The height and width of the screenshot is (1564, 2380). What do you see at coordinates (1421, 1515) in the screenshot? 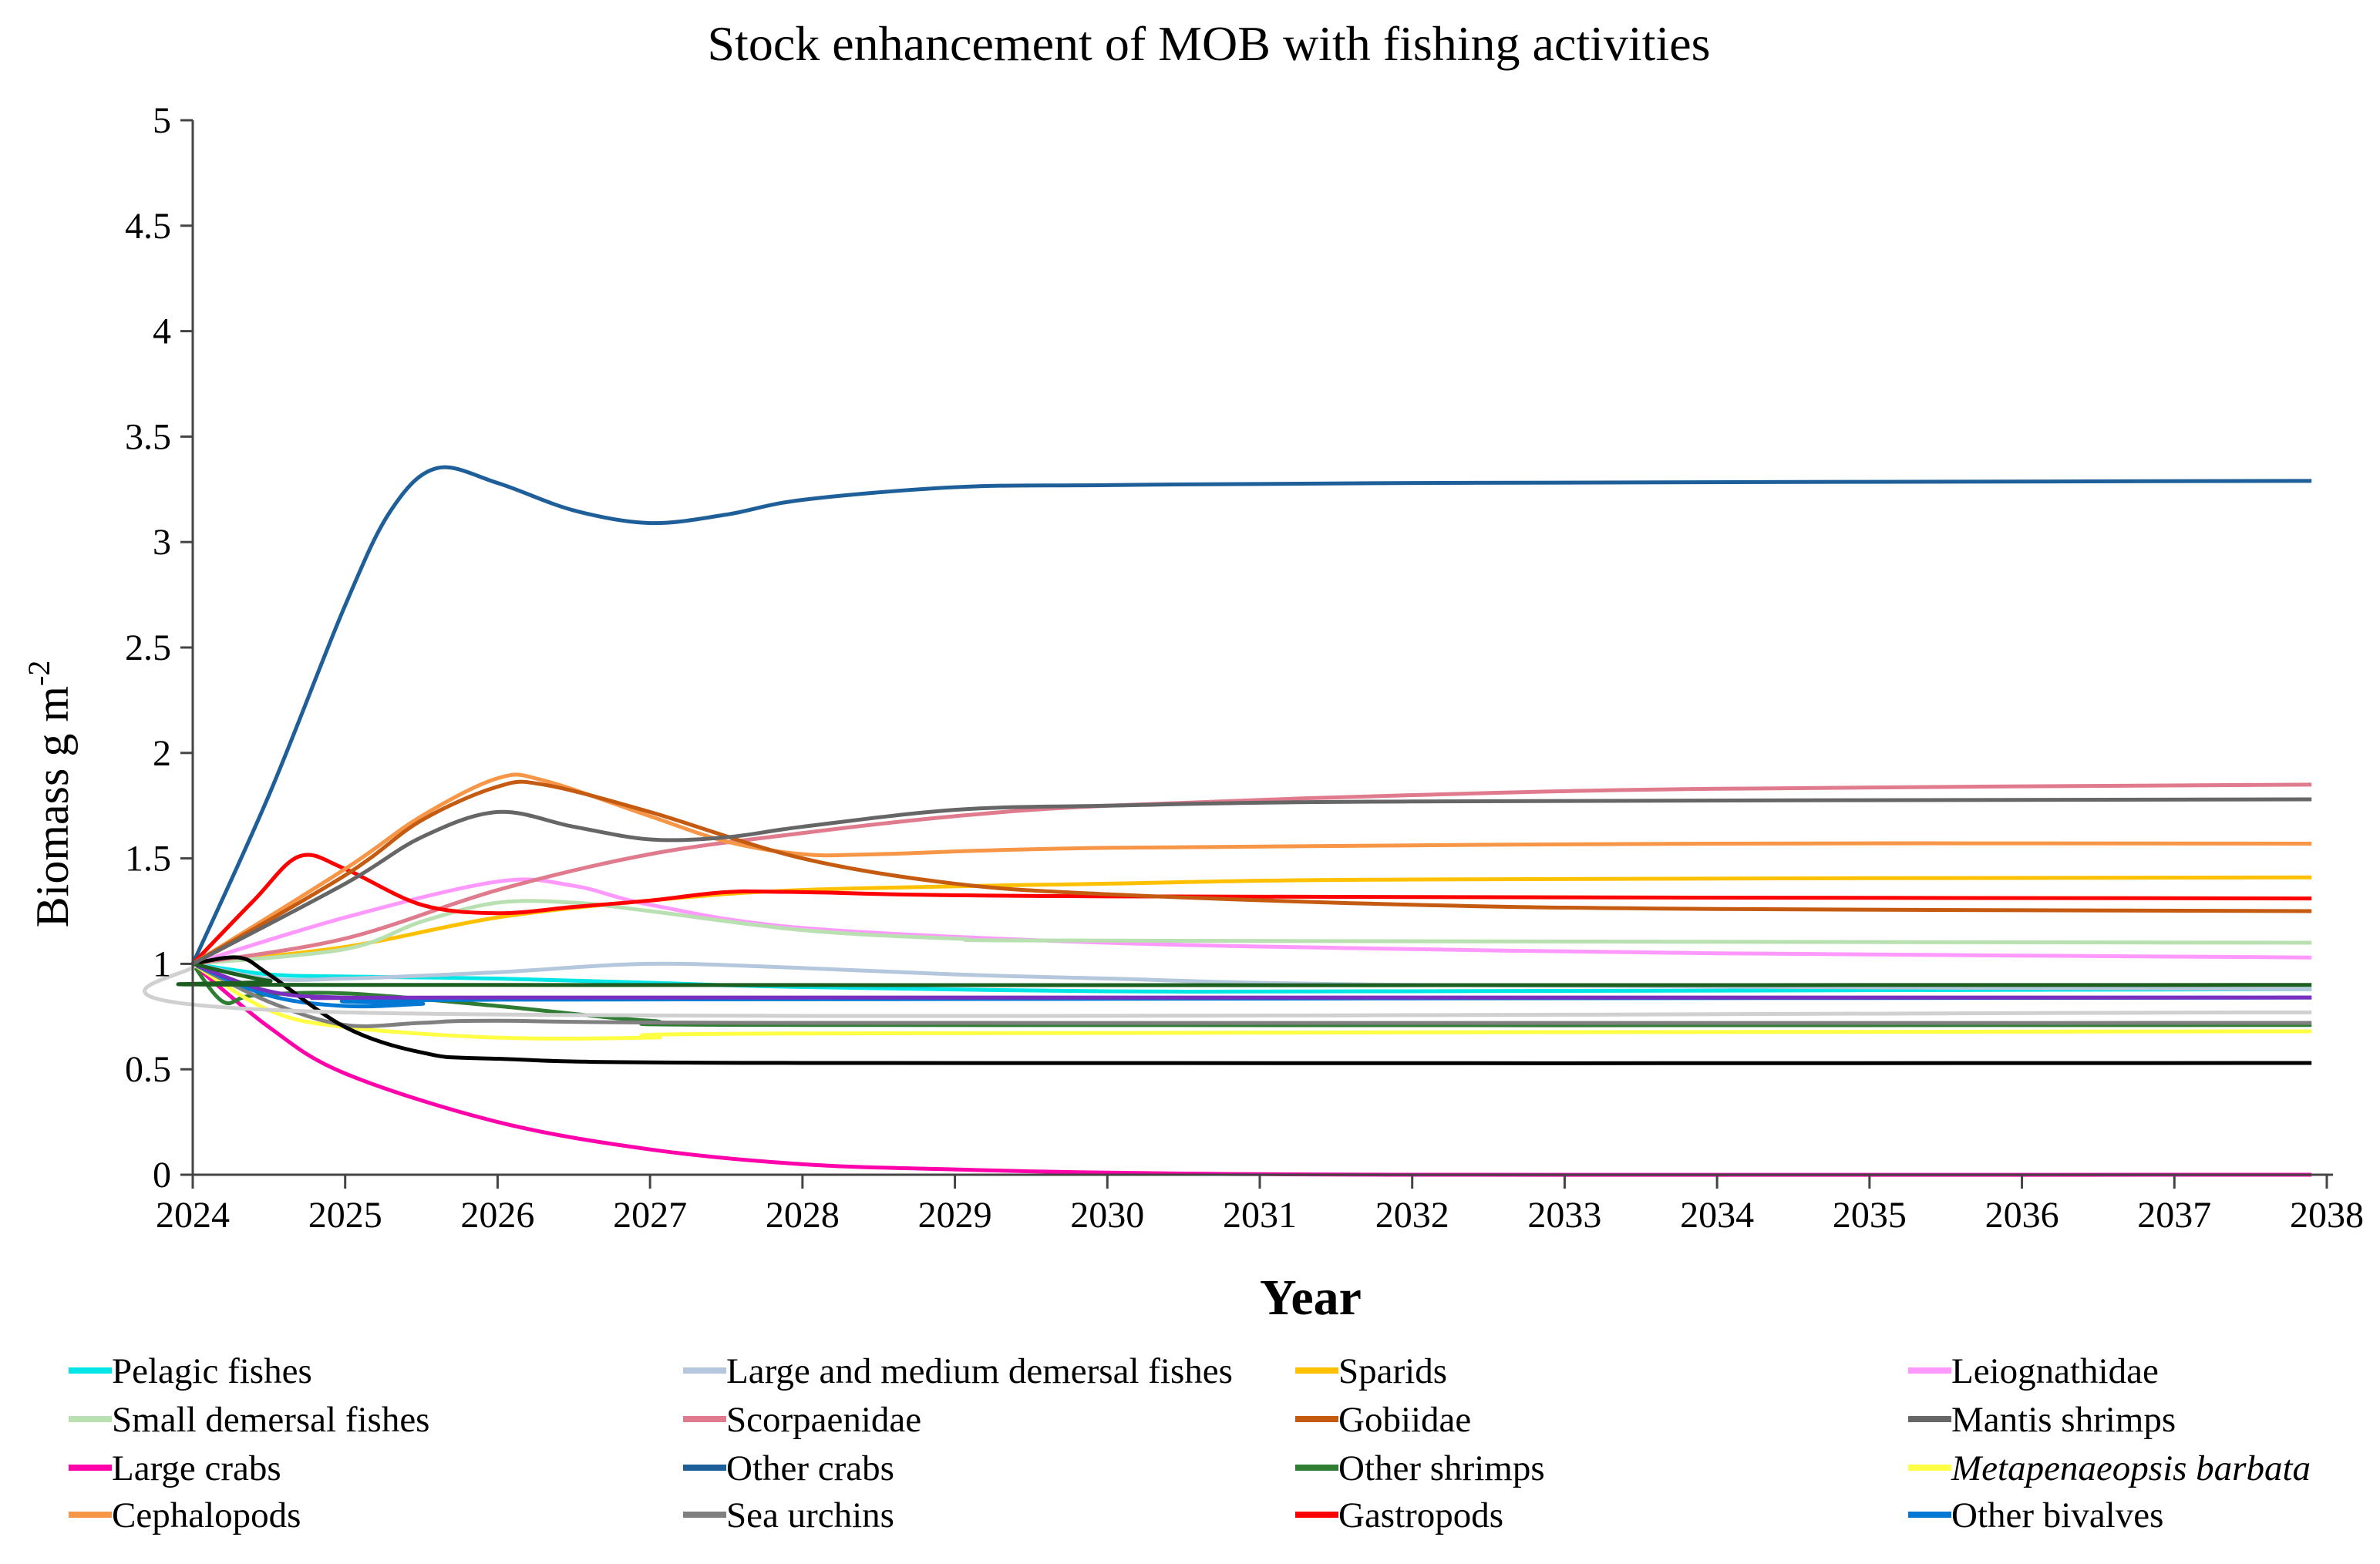
I see `legend-label: Gastropods` at bounding box center [1421, 1515].